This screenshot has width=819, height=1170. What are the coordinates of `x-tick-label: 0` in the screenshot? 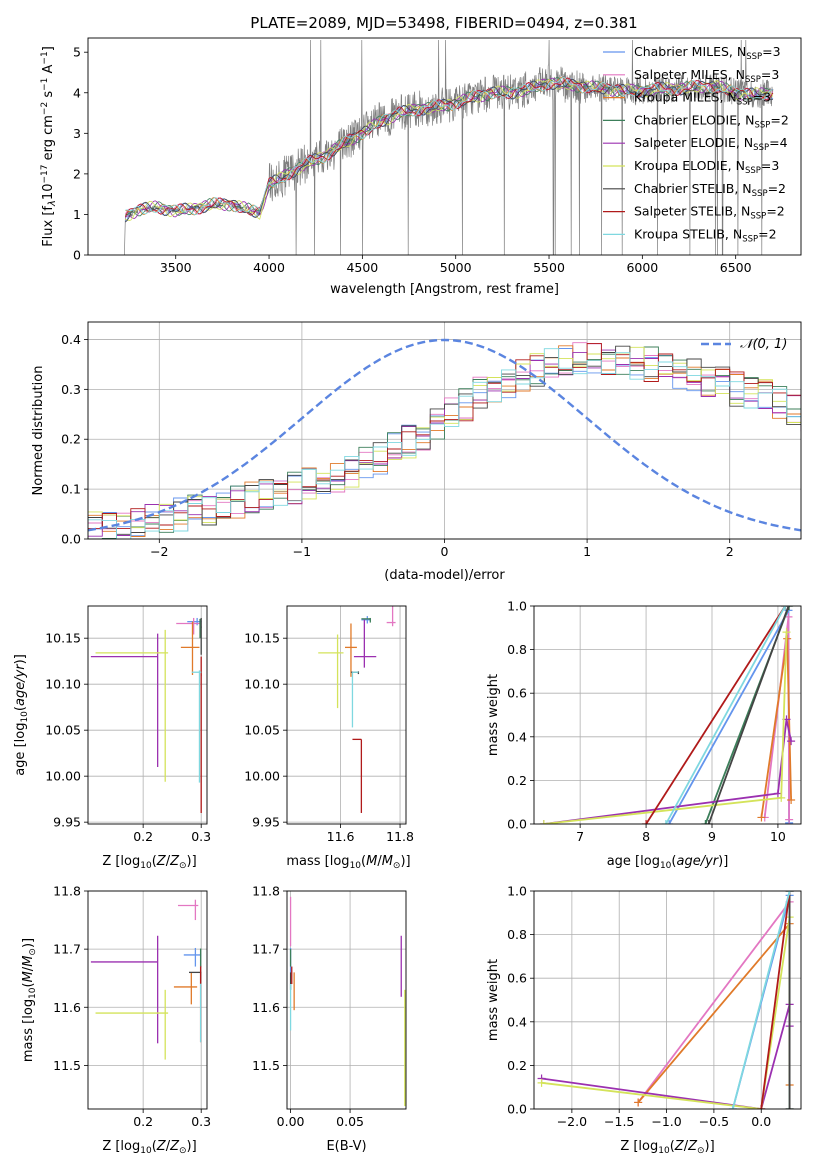 It's located at (445, 551).